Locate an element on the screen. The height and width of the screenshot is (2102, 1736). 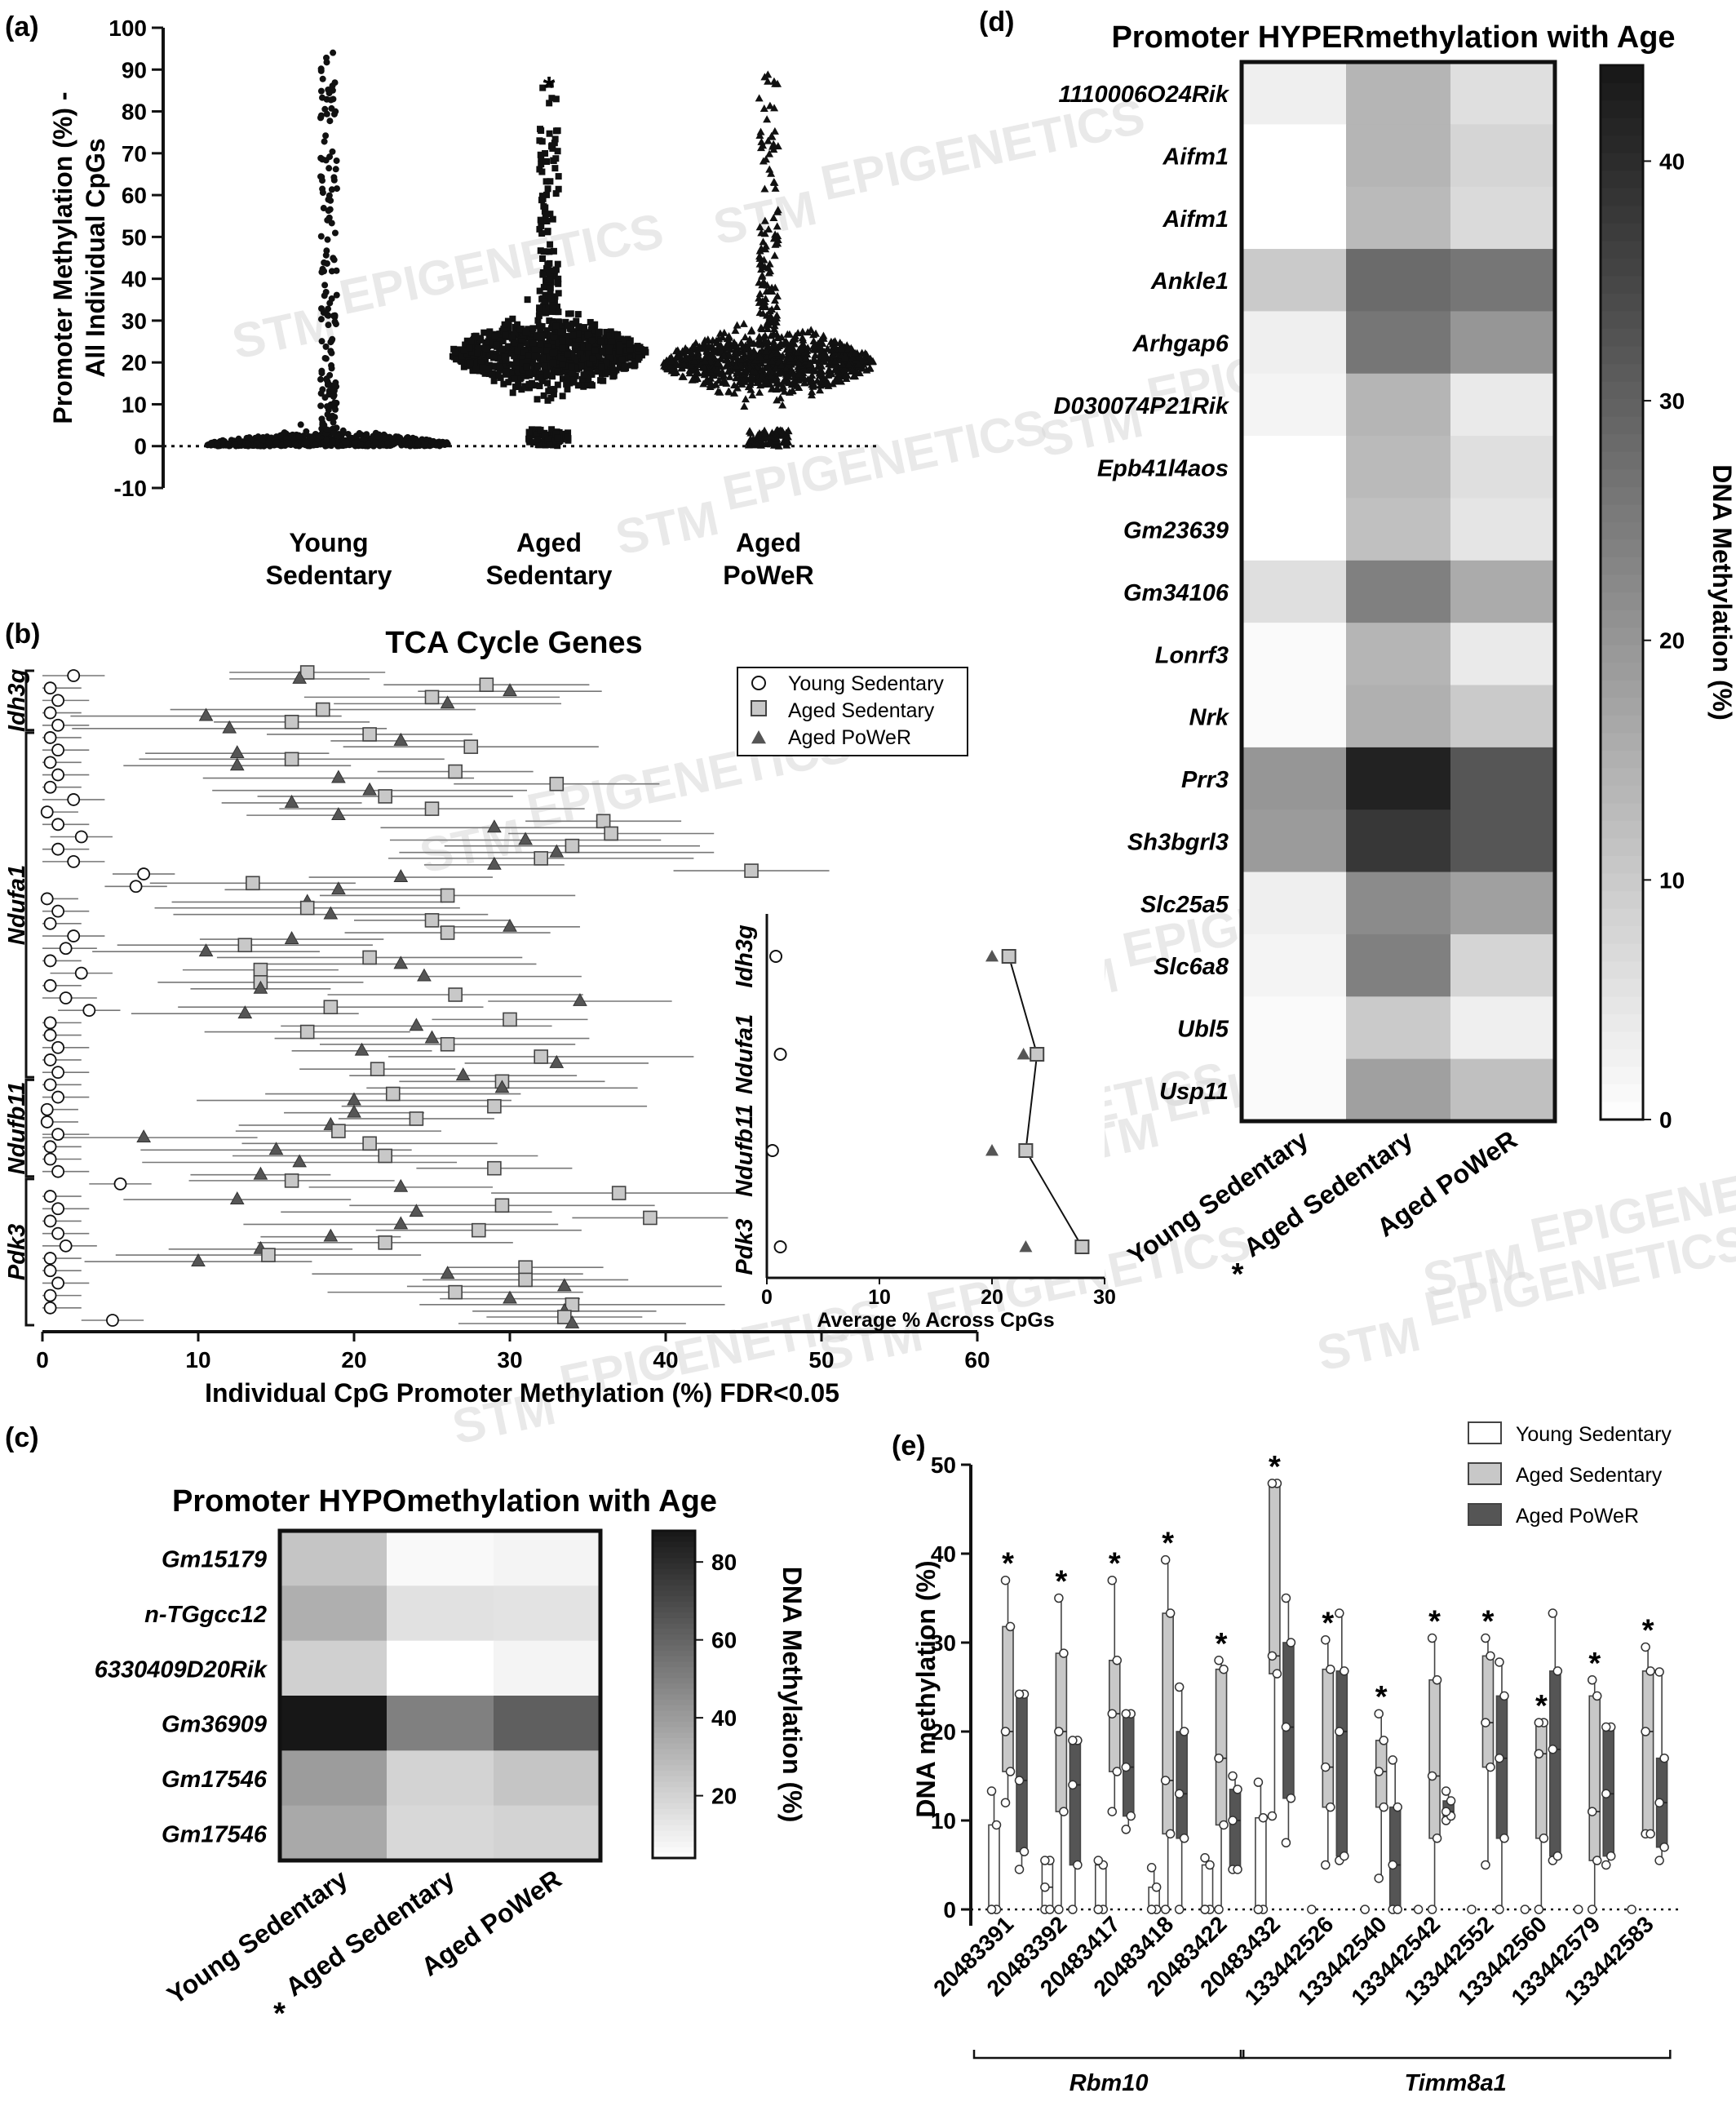
y-tick-label: 100 is located at coordinates (127, 29).